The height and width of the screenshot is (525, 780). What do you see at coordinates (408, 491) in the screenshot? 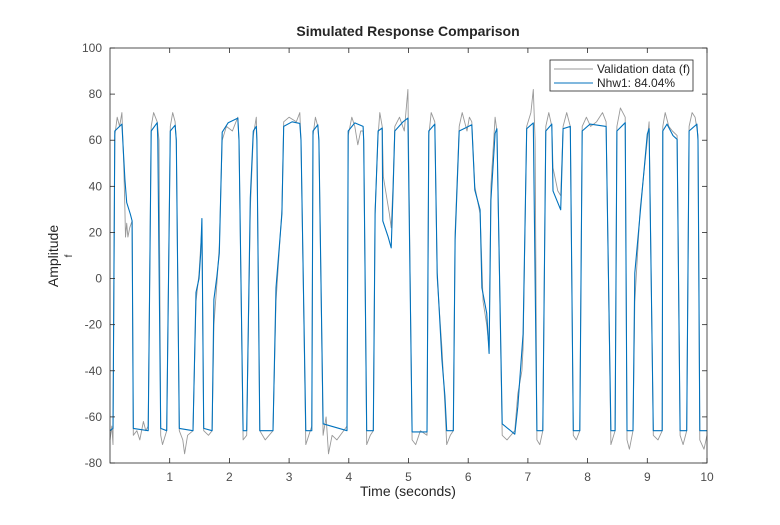
I see `x-axis-label: Time (seconds)` at bounding box center [408, 491].